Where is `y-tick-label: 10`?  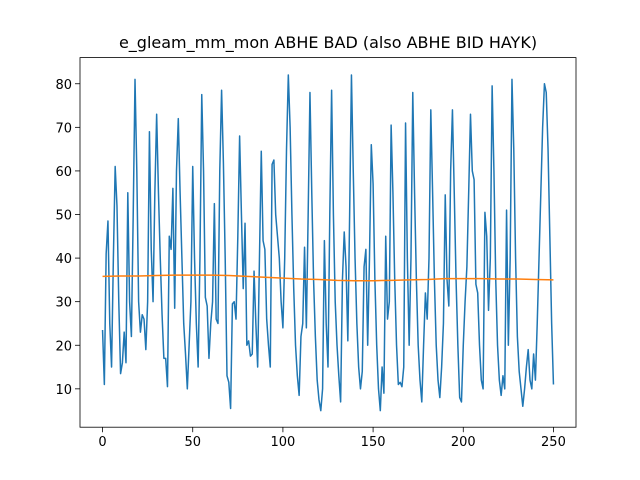
y-tick-label: 10 is located at coordinates (63, 390).